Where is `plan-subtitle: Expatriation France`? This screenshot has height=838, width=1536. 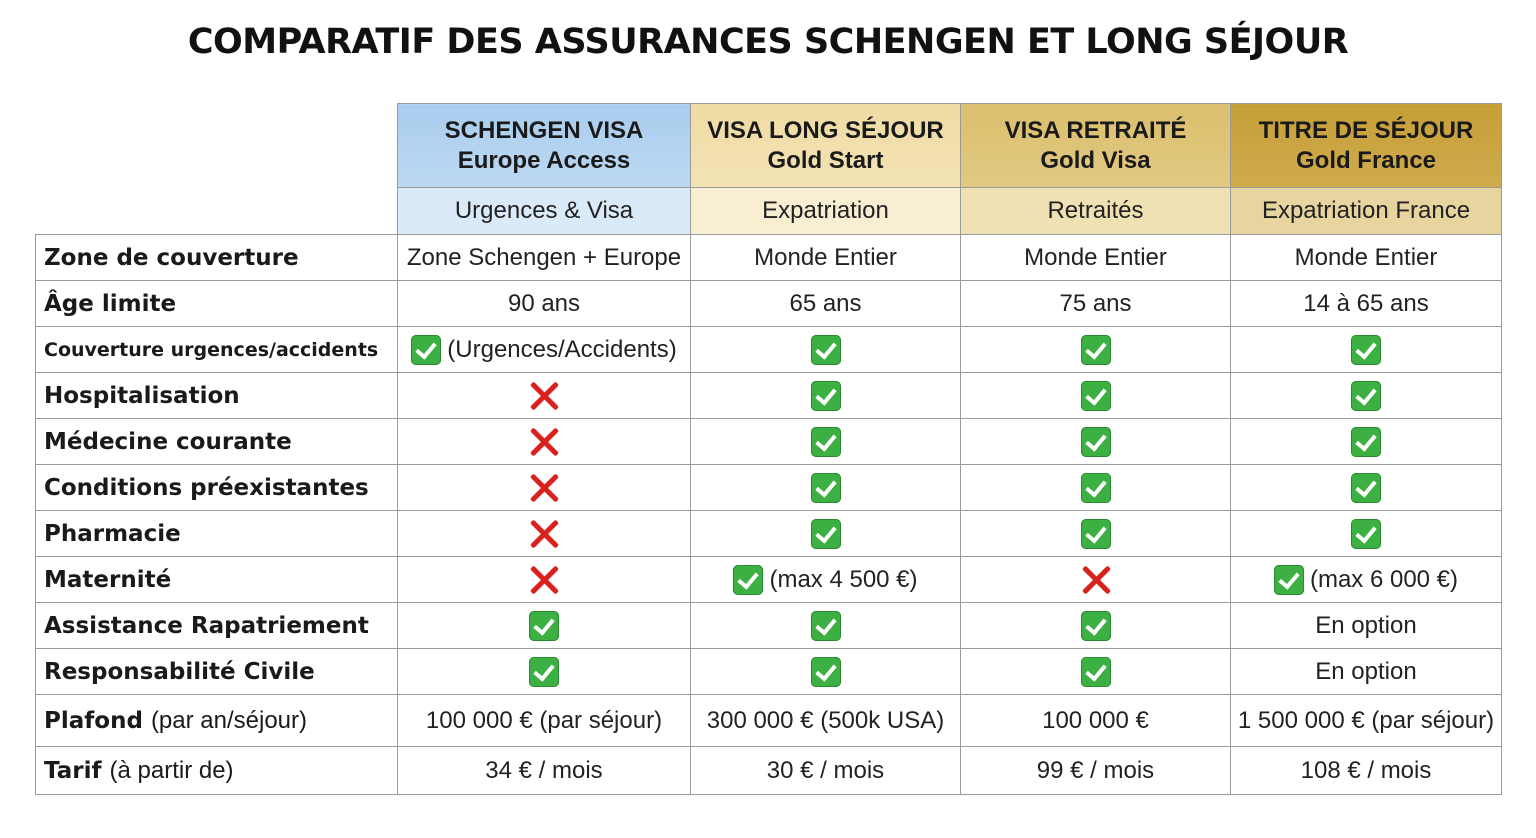 plan-subtitle: Expatriation France is located at coordinates (1366, 211).